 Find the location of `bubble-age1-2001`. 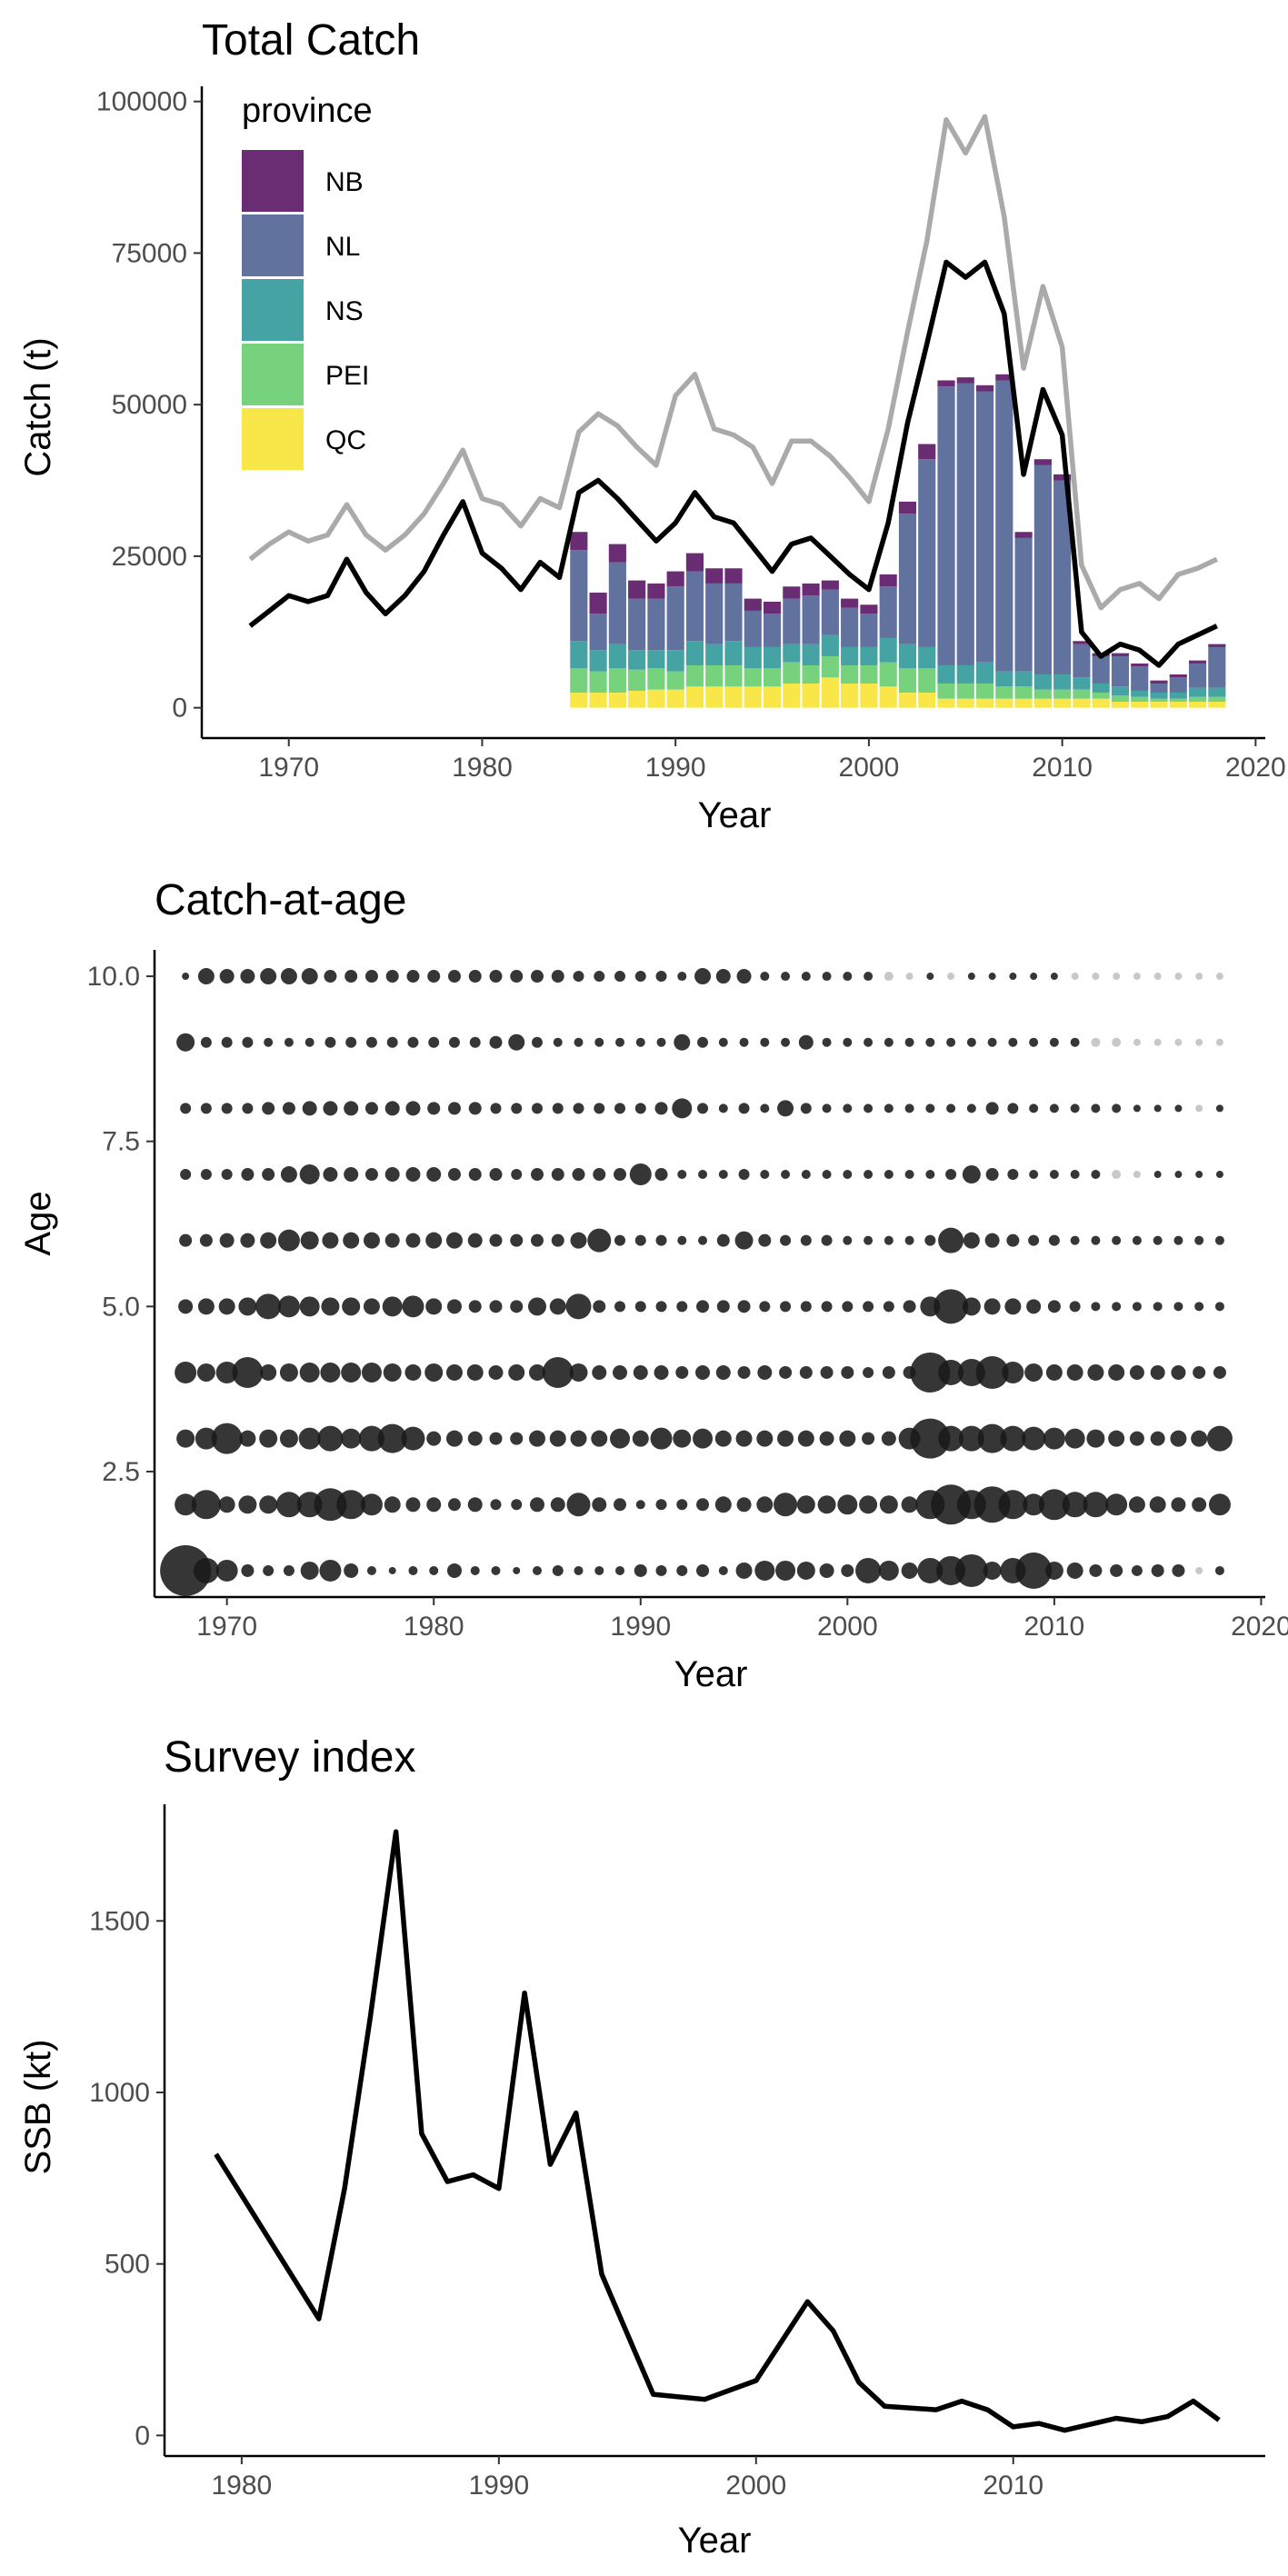

bubble-age1-2001 is located at coordinates (868, 1570).